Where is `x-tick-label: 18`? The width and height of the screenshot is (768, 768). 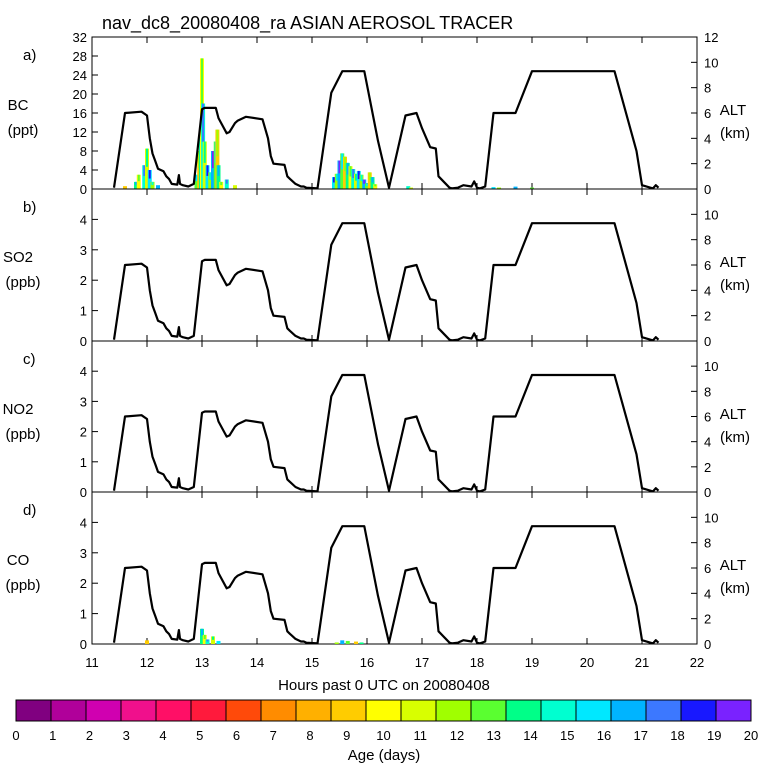 x-tick-label: 18 is located at coordinates (477, 662).